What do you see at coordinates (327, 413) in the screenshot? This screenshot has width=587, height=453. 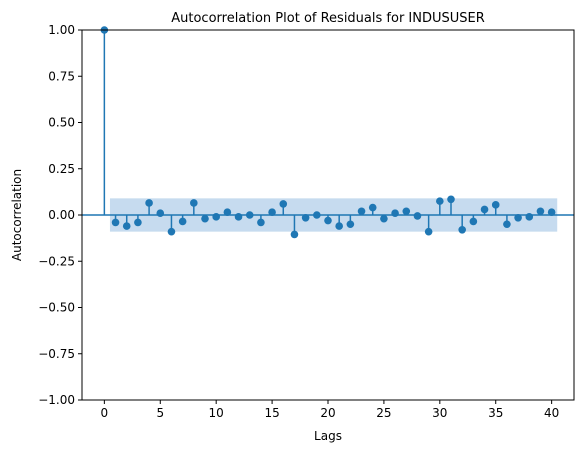 I see `x-tick-label: 20` at bounding box center [327, 413].